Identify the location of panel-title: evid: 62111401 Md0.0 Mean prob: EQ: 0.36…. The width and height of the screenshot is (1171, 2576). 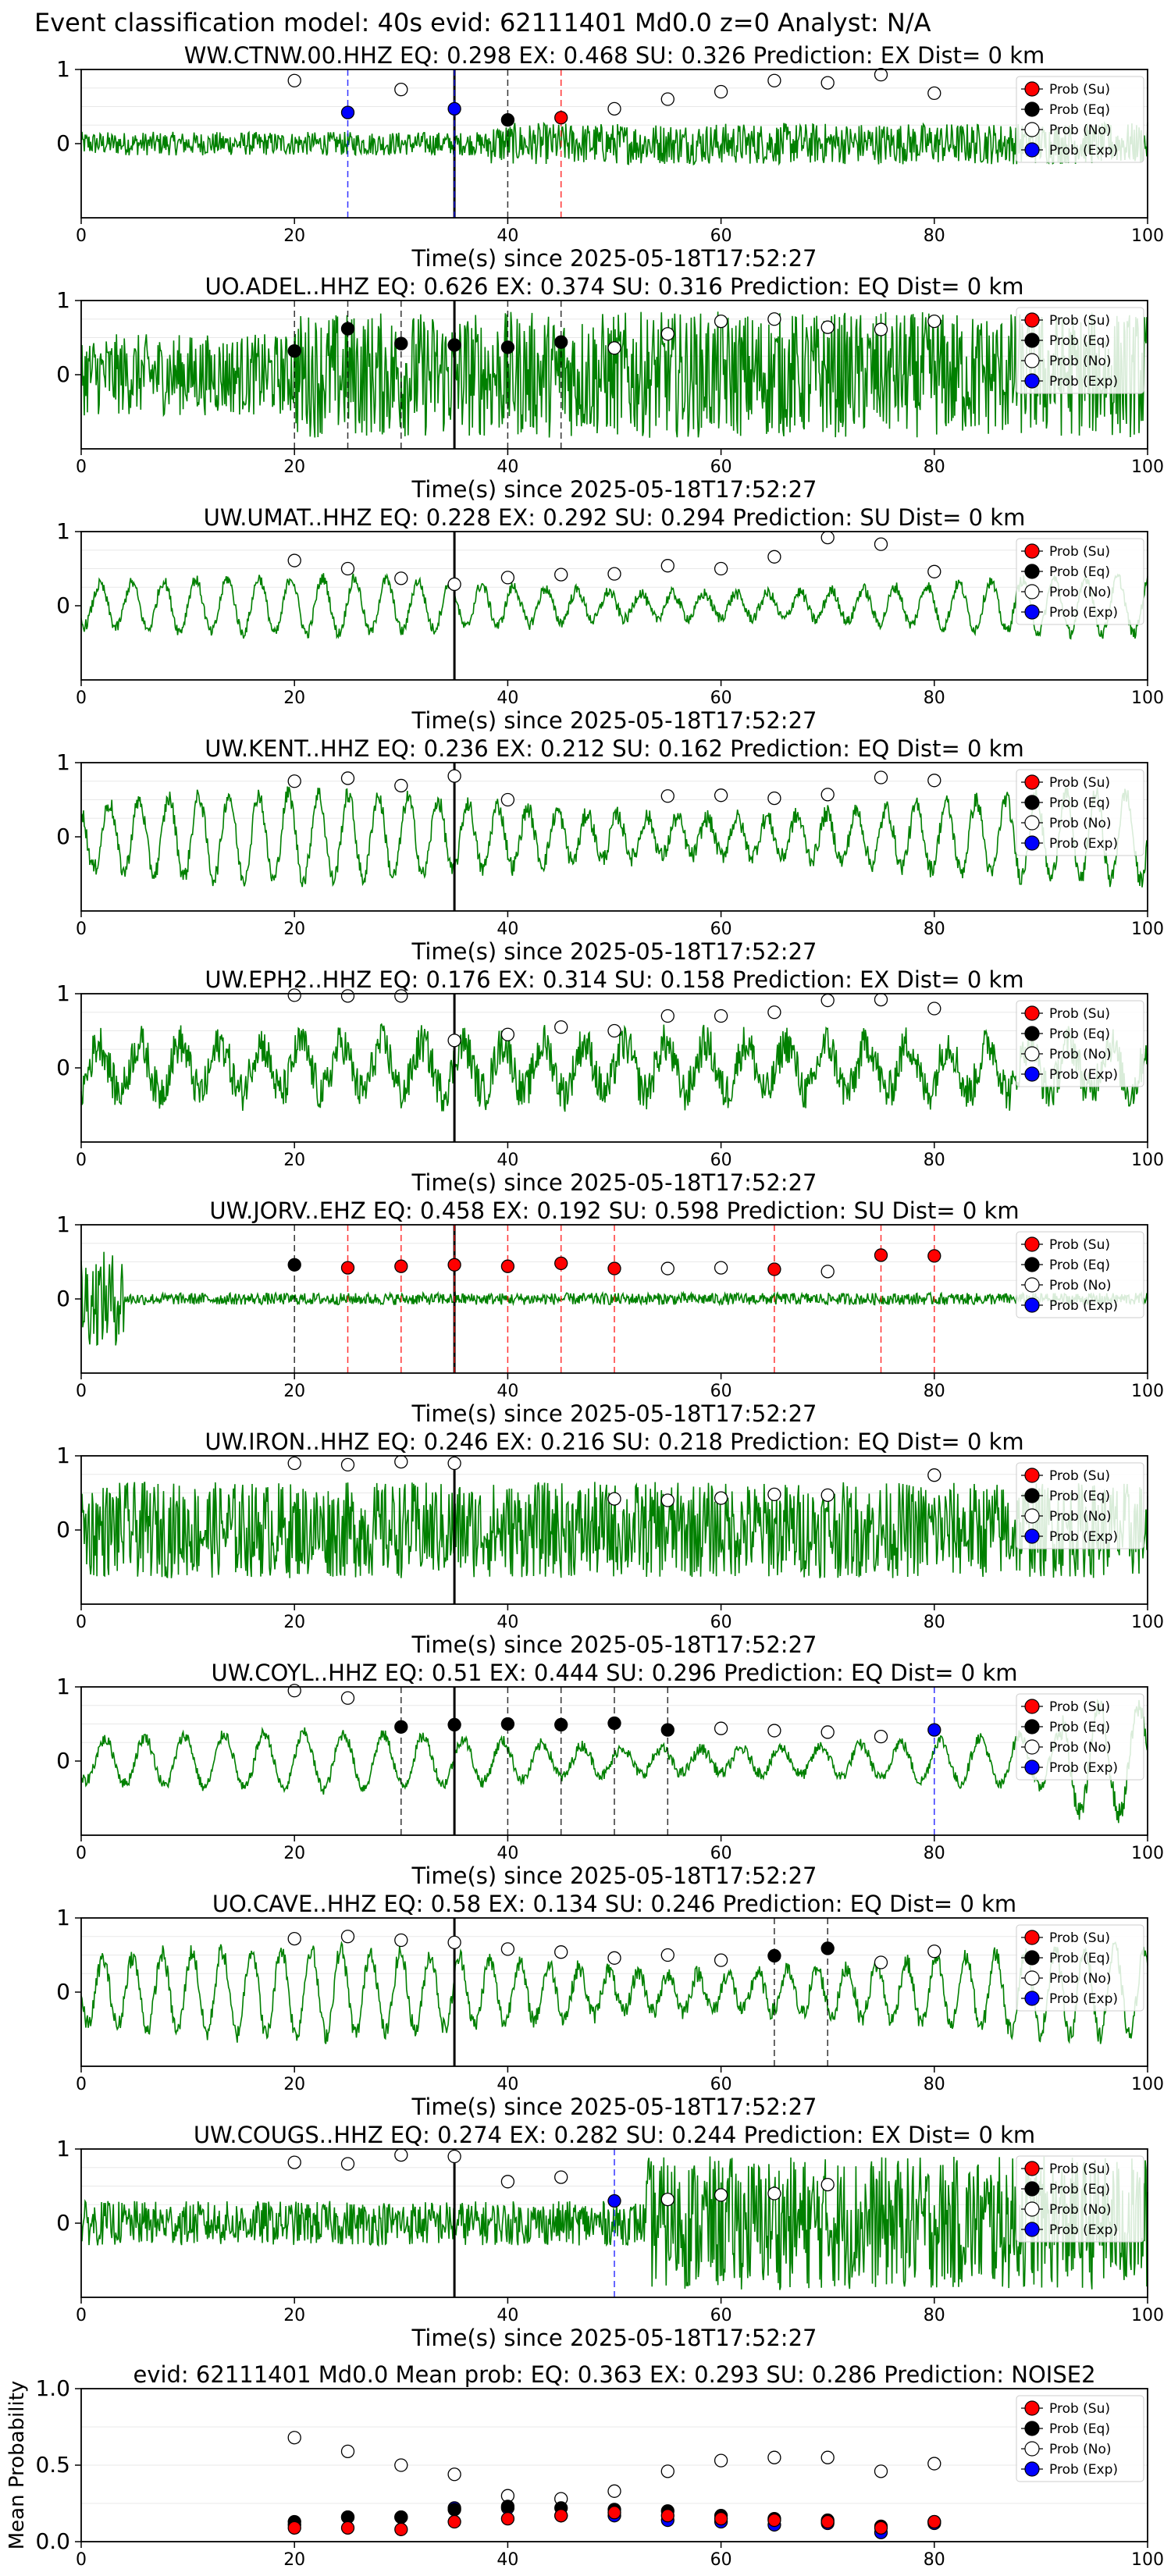
(614, 2374).